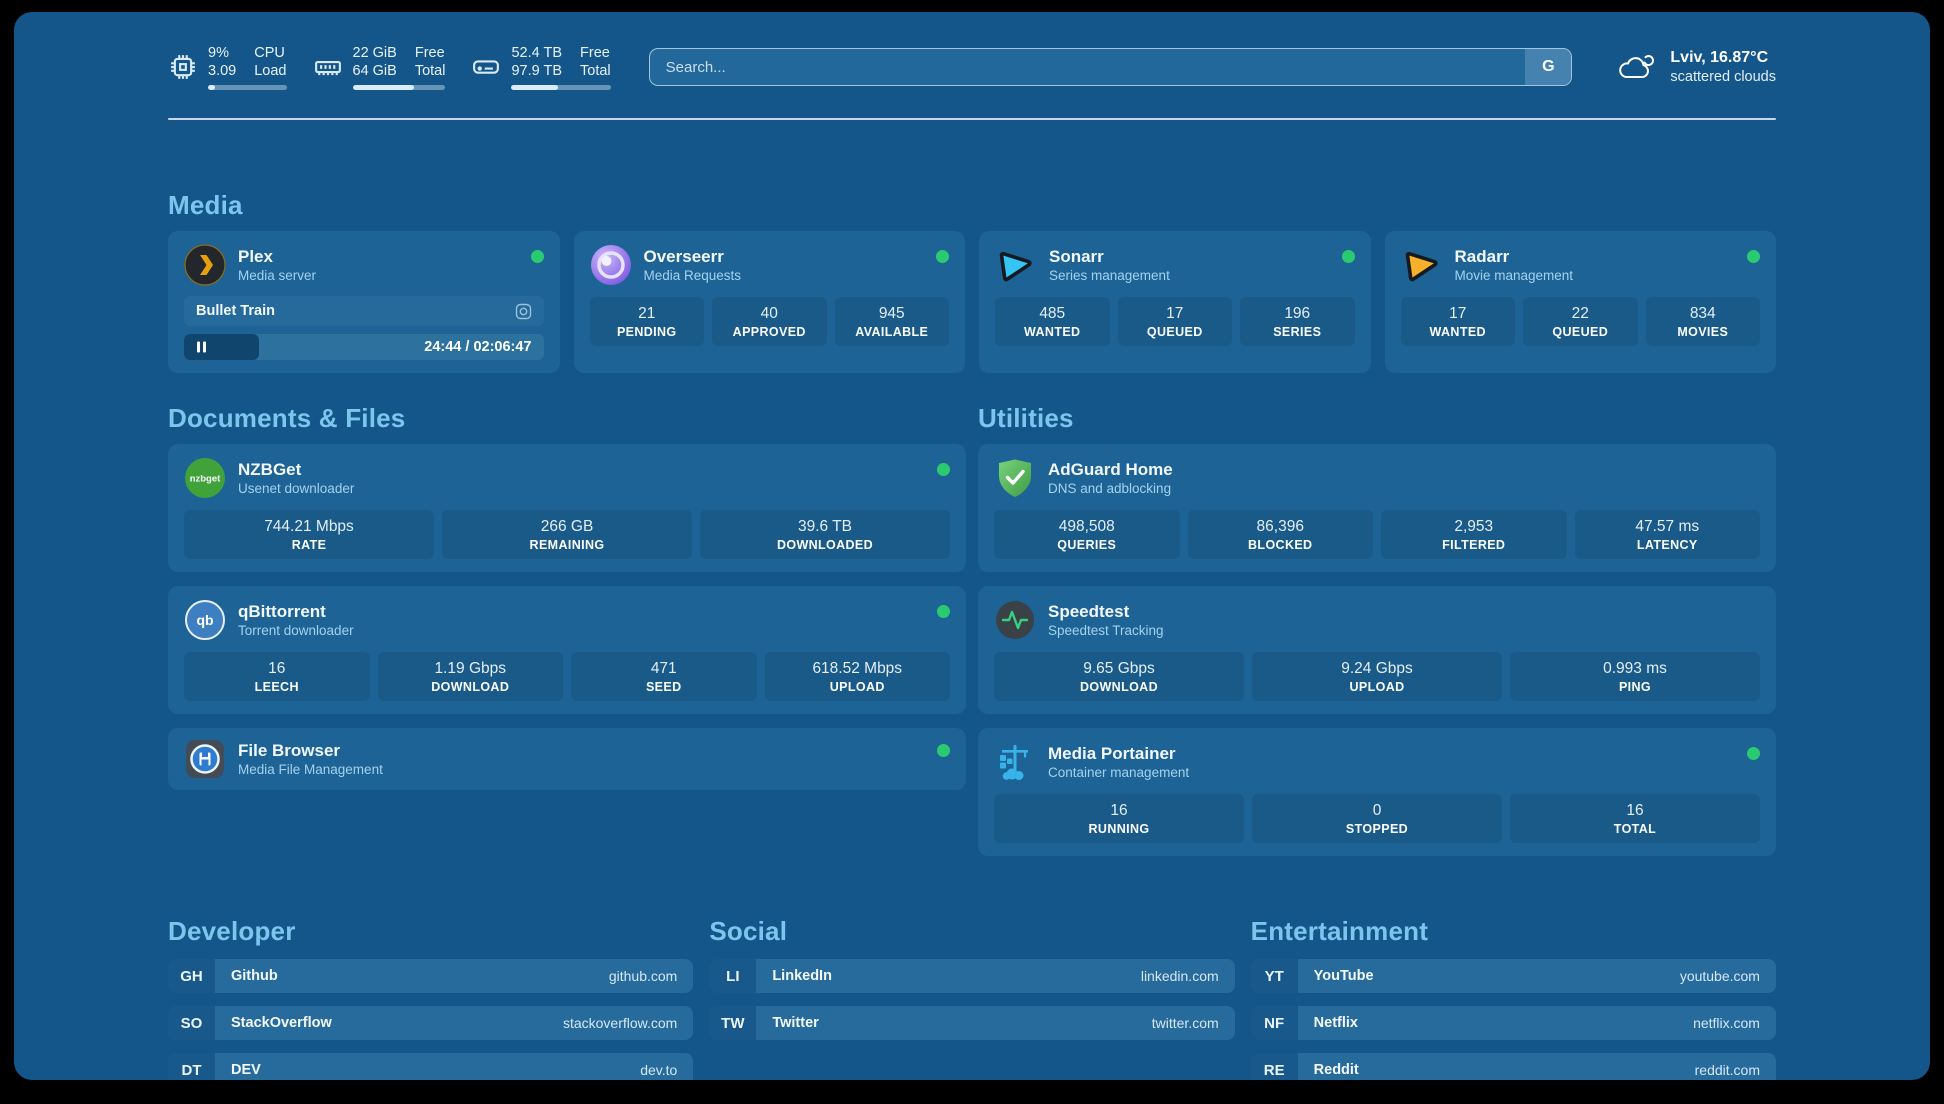 The image size is (1944, 1104). I want to click on stat-available: 945 AVAILABLE, so click(891, 321).